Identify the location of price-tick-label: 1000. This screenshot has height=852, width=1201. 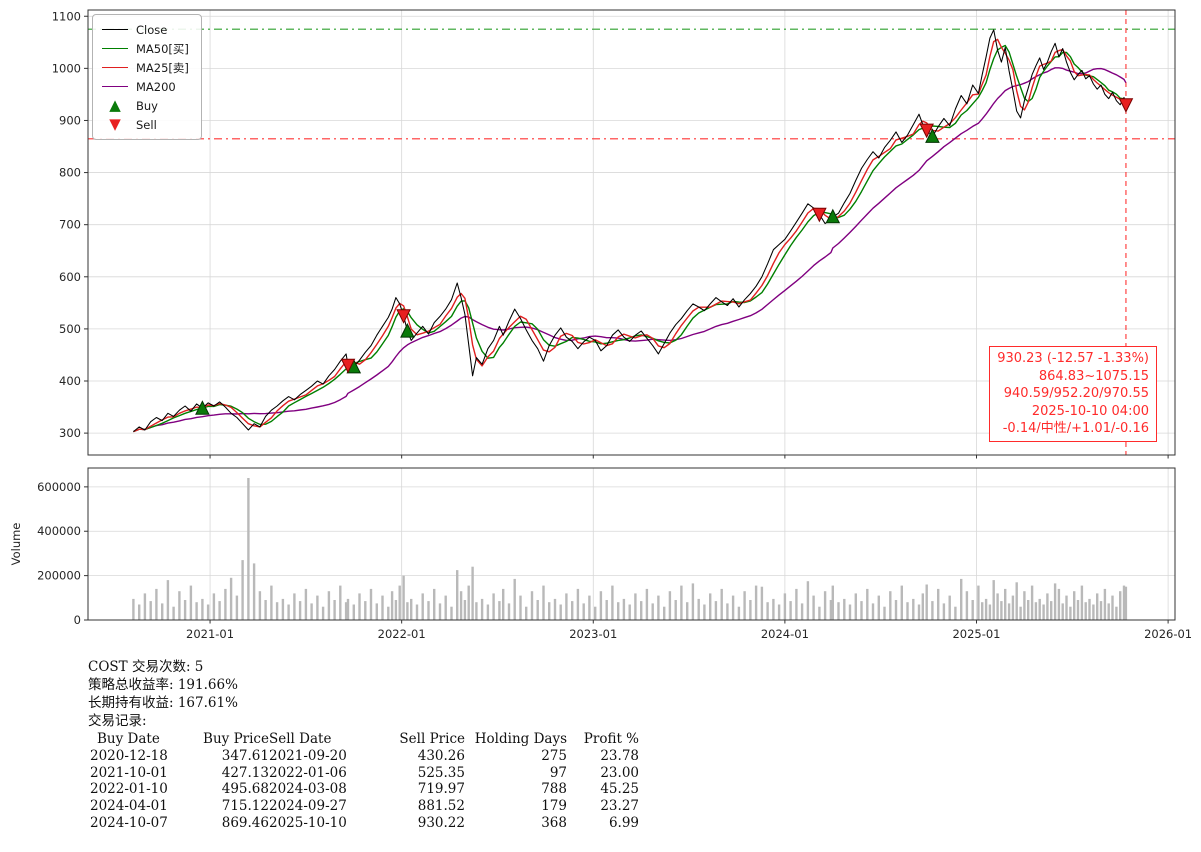
(66, 68).